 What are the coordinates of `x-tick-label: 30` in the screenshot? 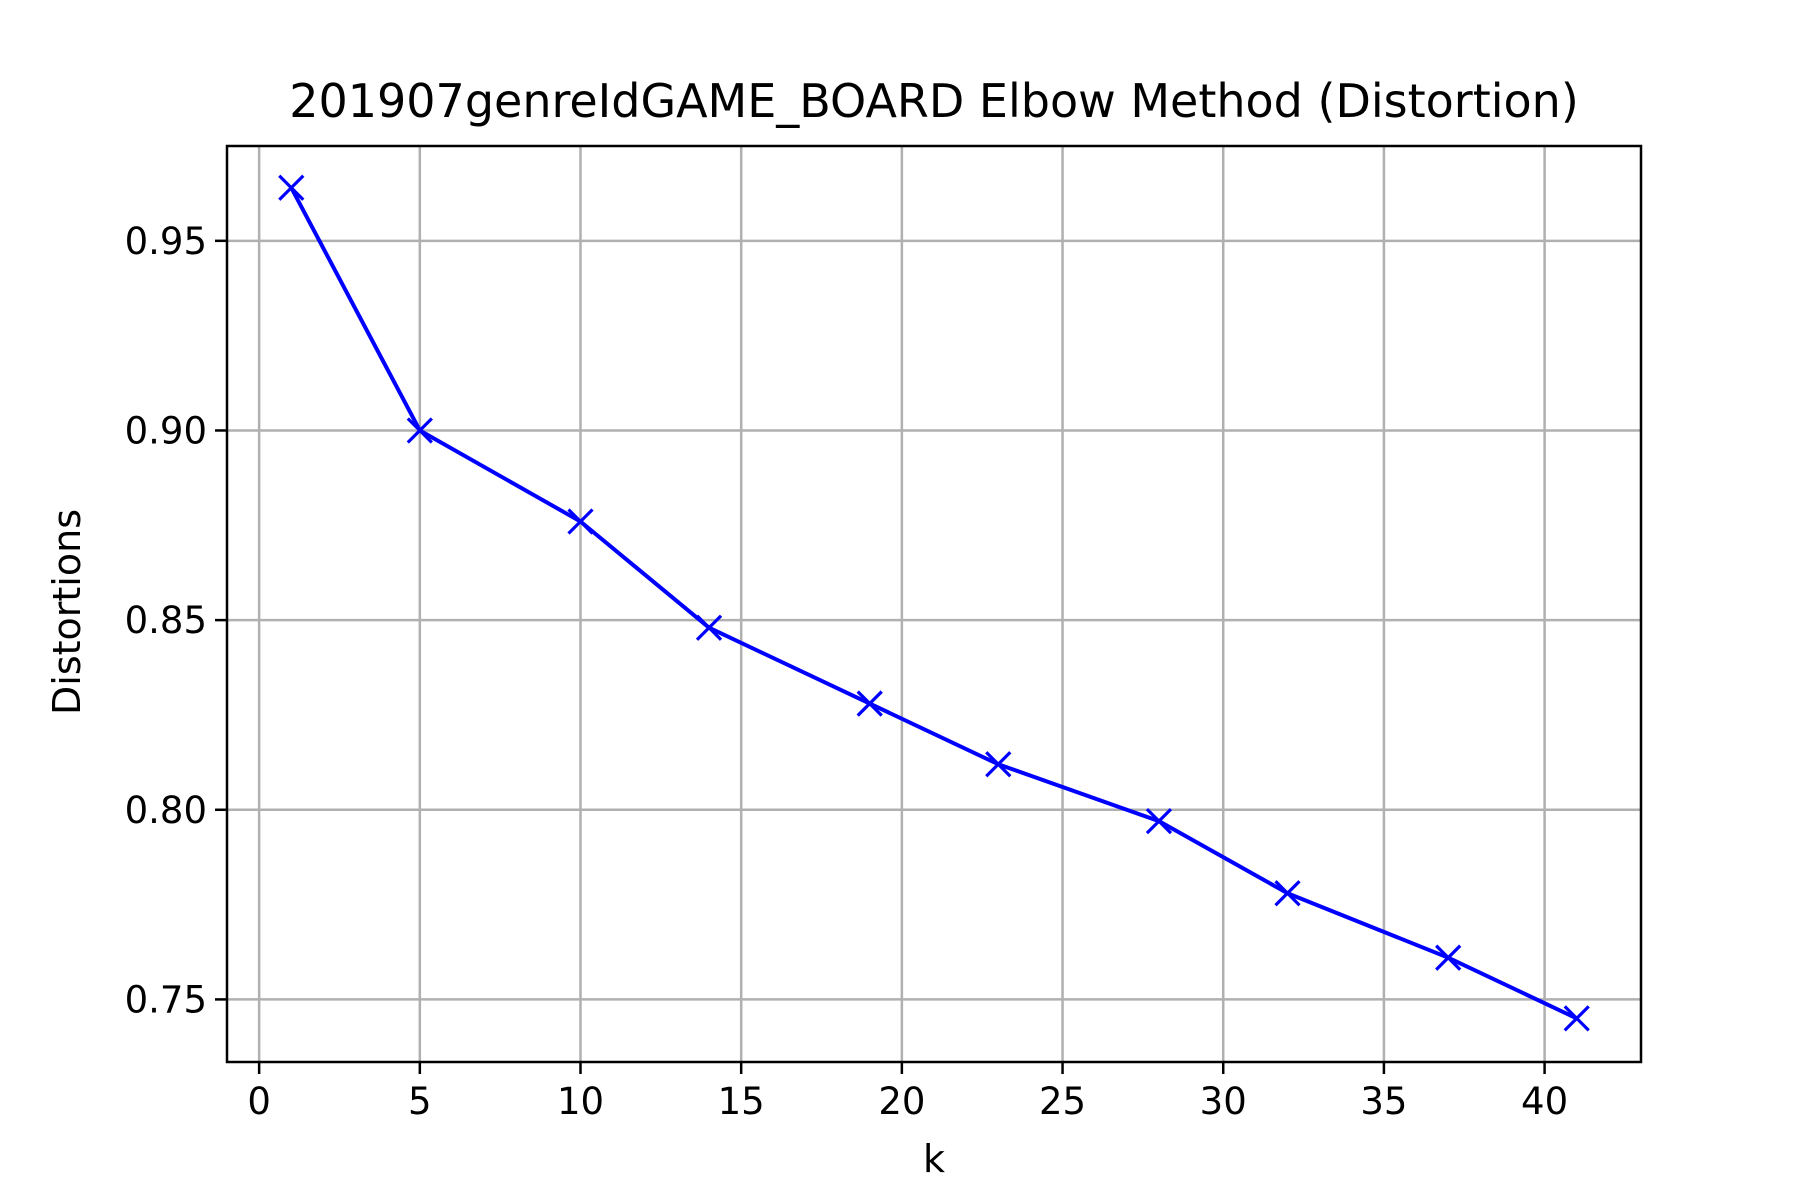 It's located at (1223, 1101).